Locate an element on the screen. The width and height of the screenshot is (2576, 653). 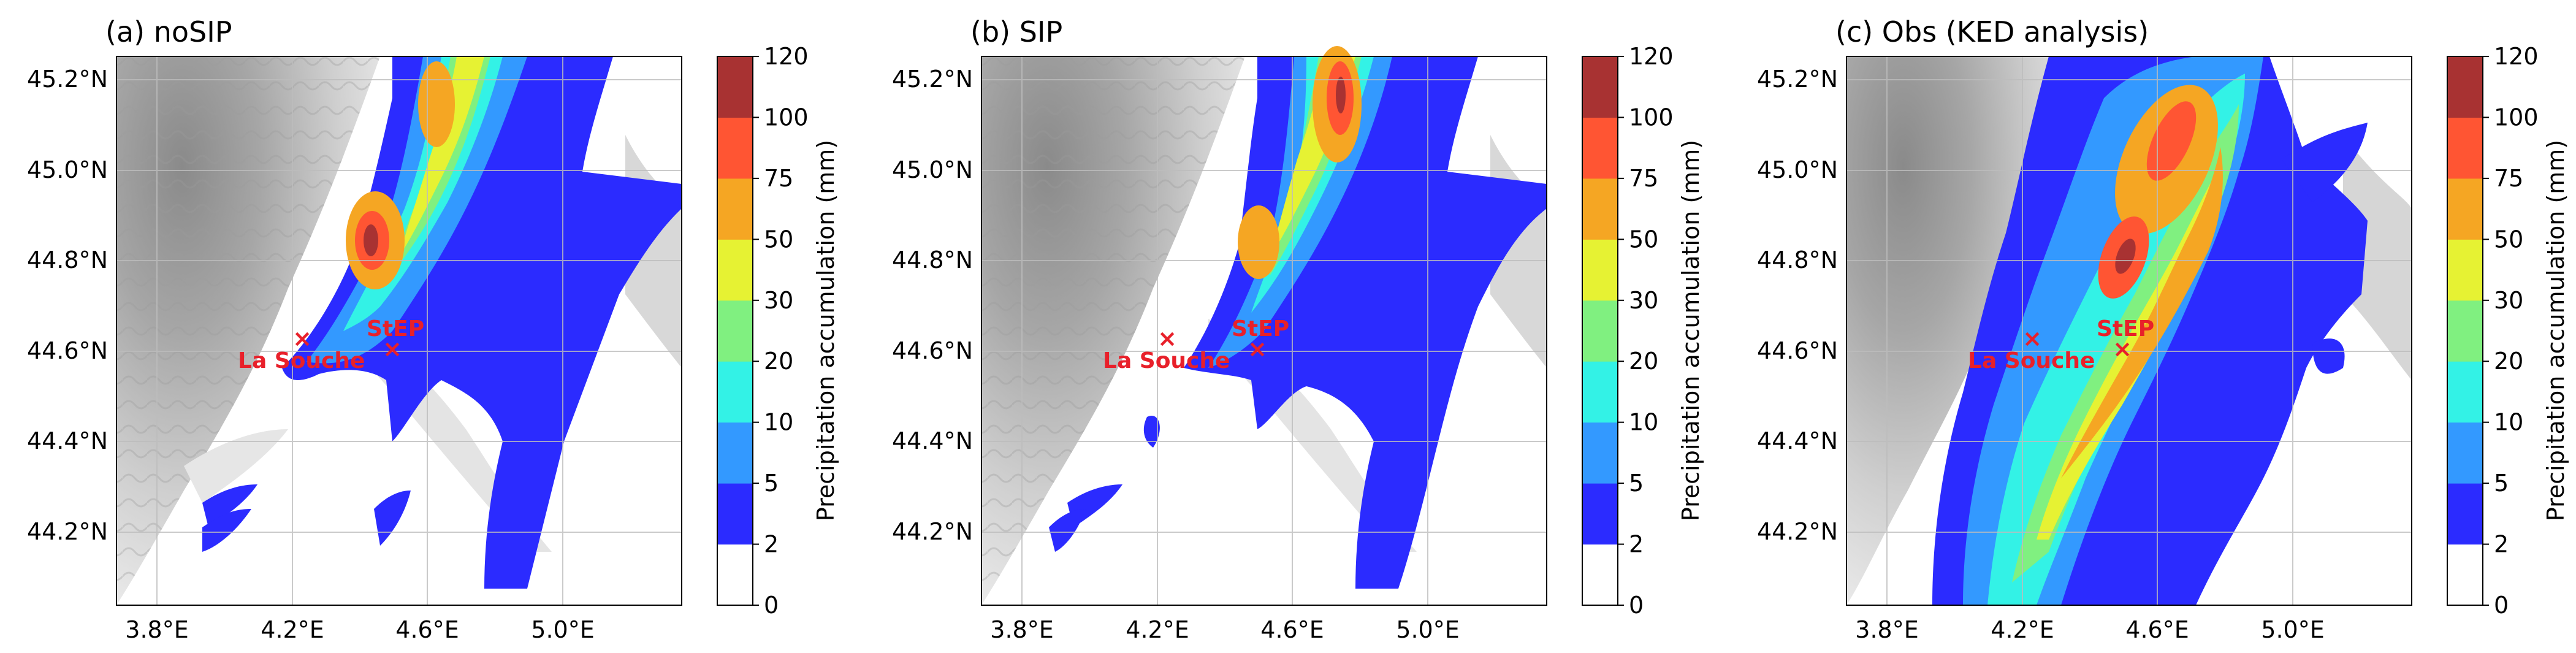
svg-text: 44.8°N is located at coordinates (932, 260).